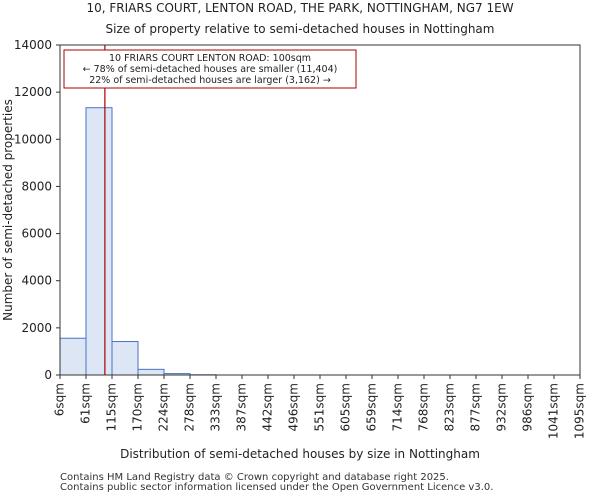 The height and width of the screenshot is (500, 600). Describe the element at coordinates (268, 407) in the screenshot. I see `x-tick-label: 442sqm` at that location.